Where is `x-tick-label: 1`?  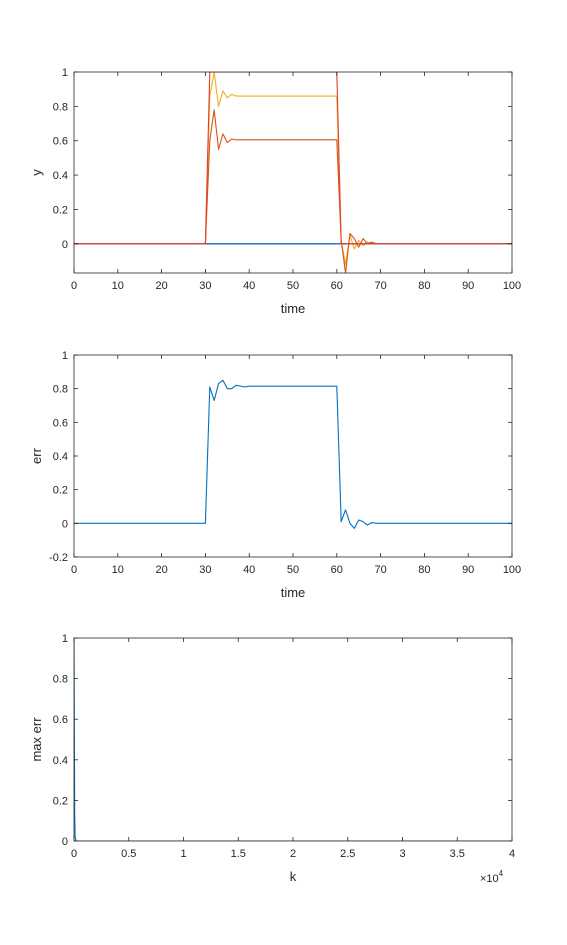
x-tick-label: 1 is located at coordinates (183, 854).